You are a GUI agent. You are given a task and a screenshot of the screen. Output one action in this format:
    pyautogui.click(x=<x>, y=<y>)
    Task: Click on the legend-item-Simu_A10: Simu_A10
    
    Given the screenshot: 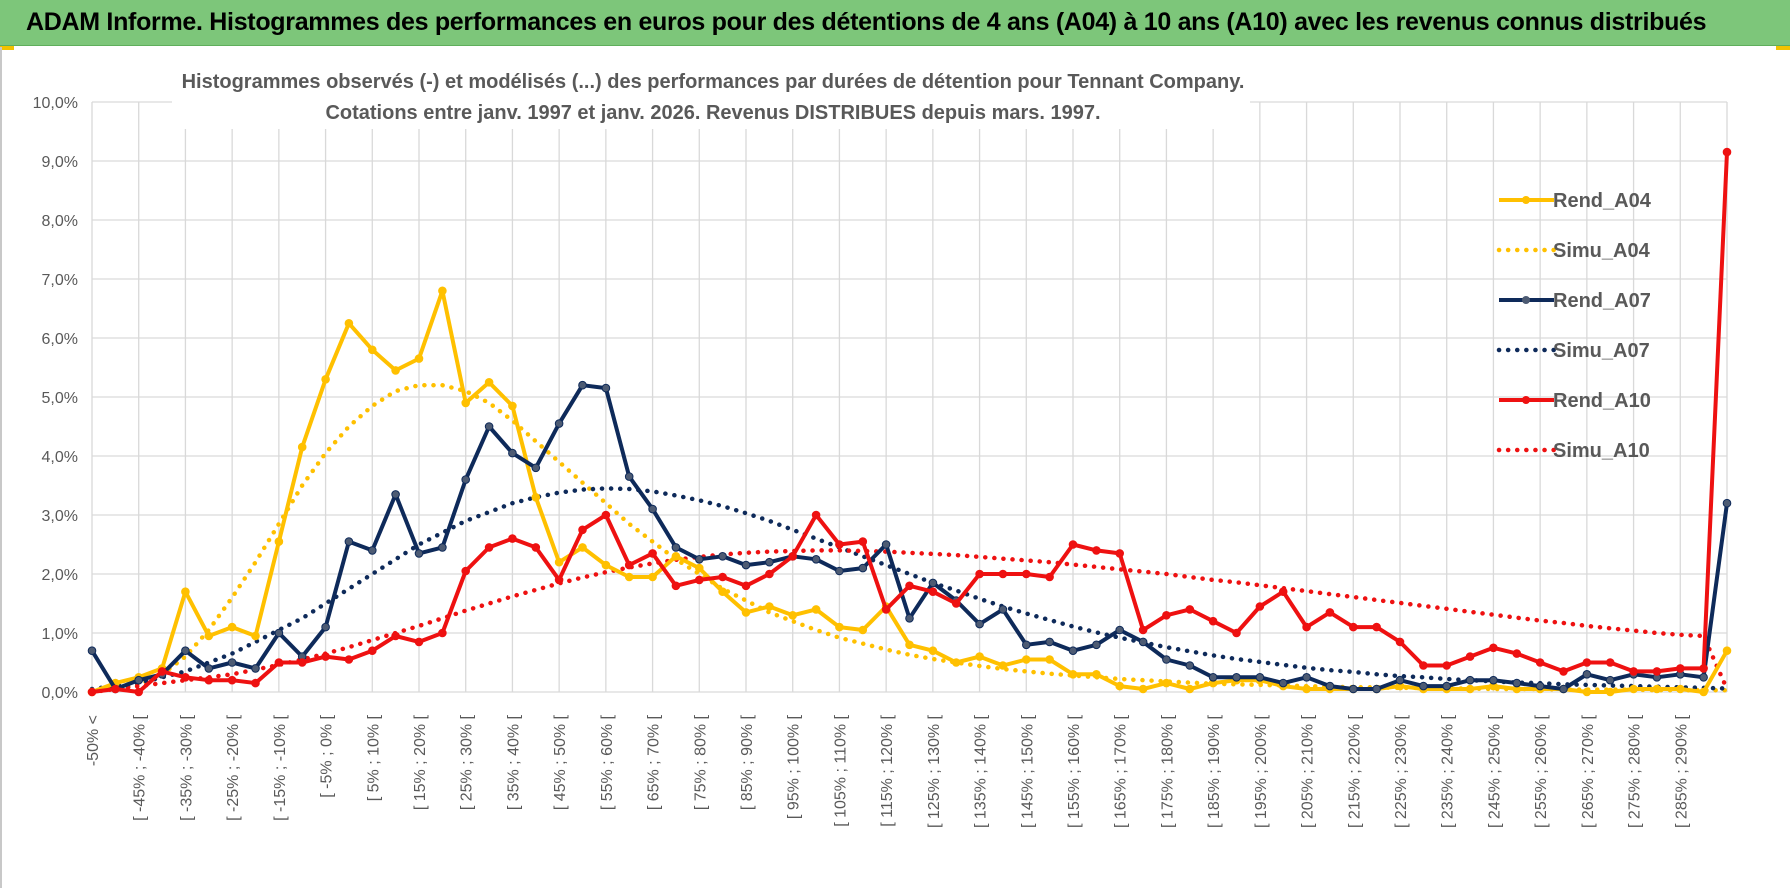 What is the action you would take?
    pyautogui.click(x=1573, y=451)
    